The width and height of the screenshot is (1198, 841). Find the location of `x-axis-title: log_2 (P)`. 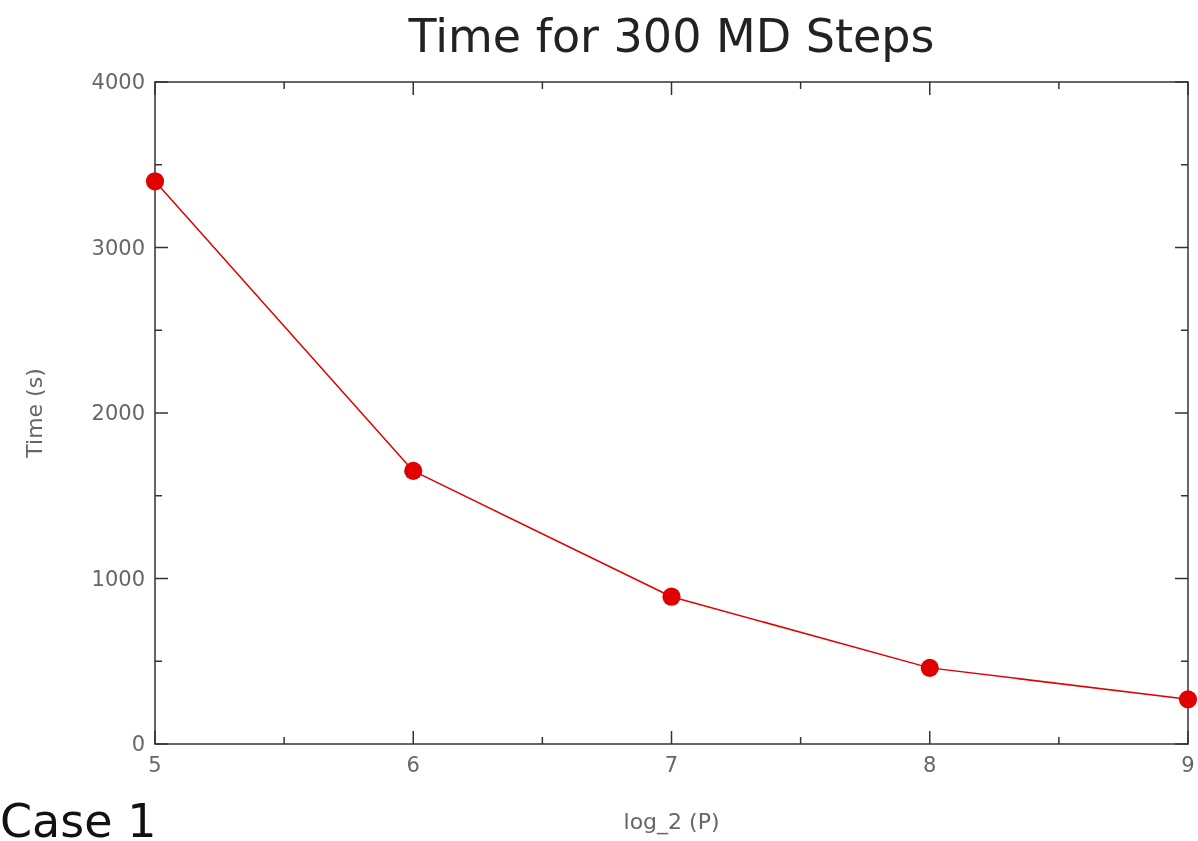

x-axis-title: log_2 (P) is located at coordinates (671, 822).